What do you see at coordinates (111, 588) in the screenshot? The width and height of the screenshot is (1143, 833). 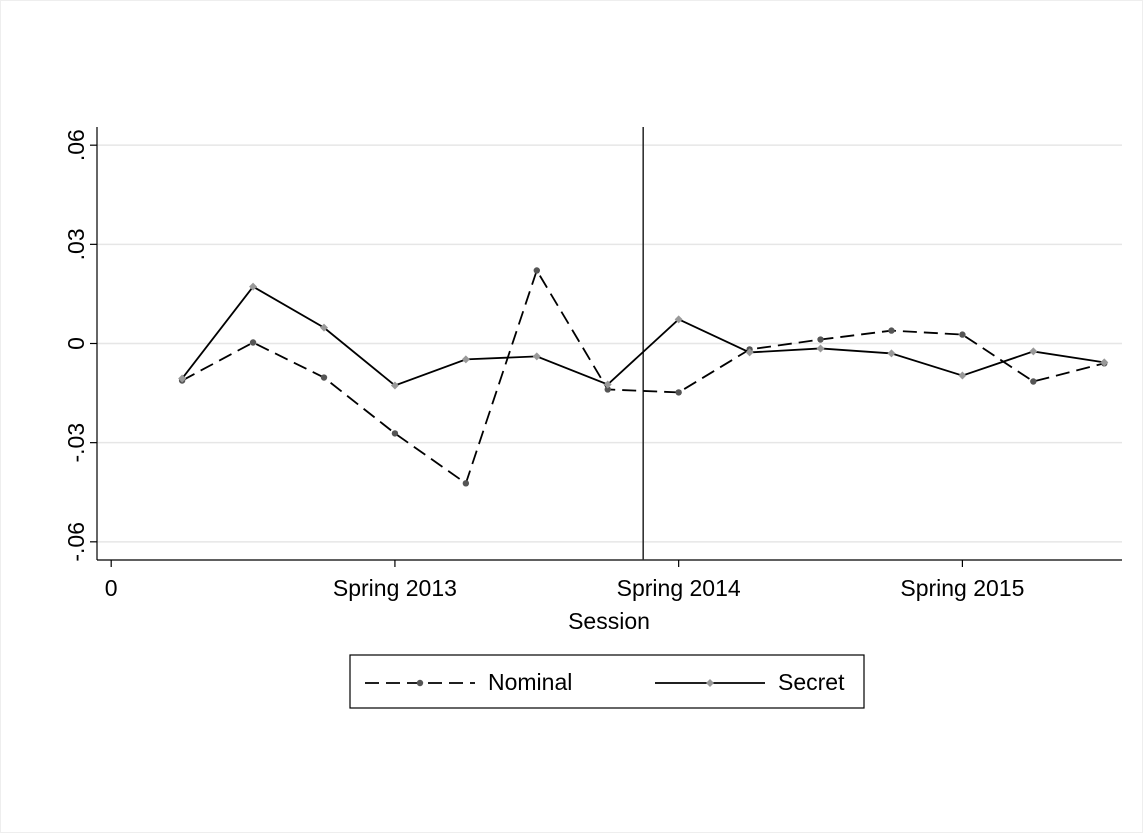 I see `x-tick-label: 0` at bounding box center [111, 588].